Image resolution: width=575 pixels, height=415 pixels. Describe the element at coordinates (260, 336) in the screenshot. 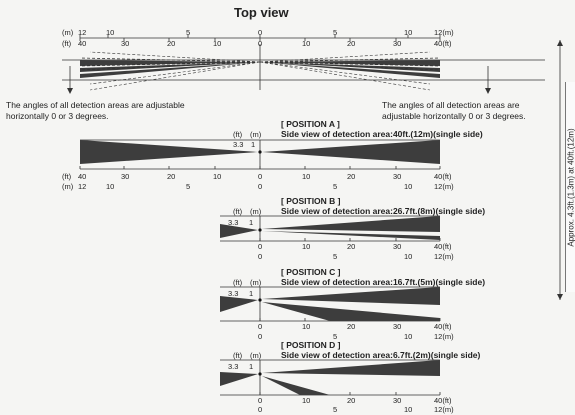

I see `position-c-m-tick: 0` at that location.